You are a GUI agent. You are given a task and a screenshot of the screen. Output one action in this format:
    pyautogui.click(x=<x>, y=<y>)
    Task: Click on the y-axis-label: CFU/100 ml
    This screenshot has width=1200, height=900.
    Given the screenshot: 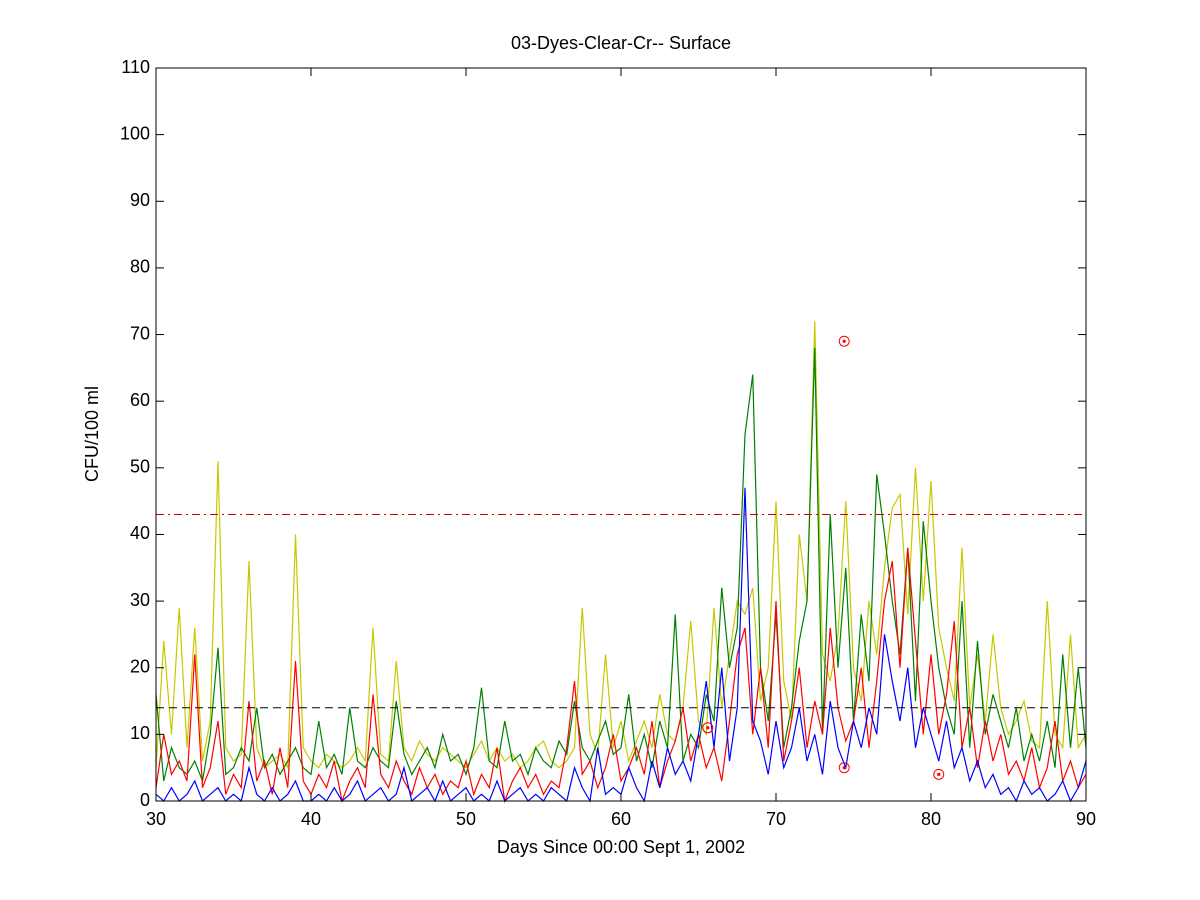 What is the action you would take?
    pyautogui.click(x=92, y=434)
    